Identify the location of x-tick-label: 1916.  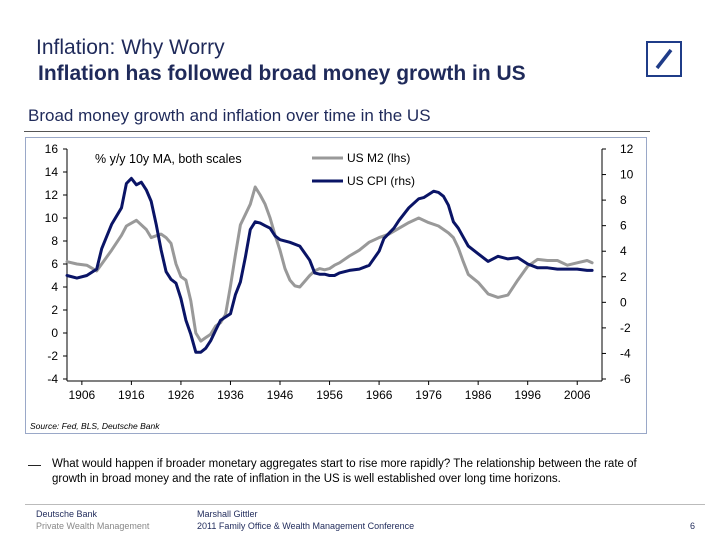
(131, 395).